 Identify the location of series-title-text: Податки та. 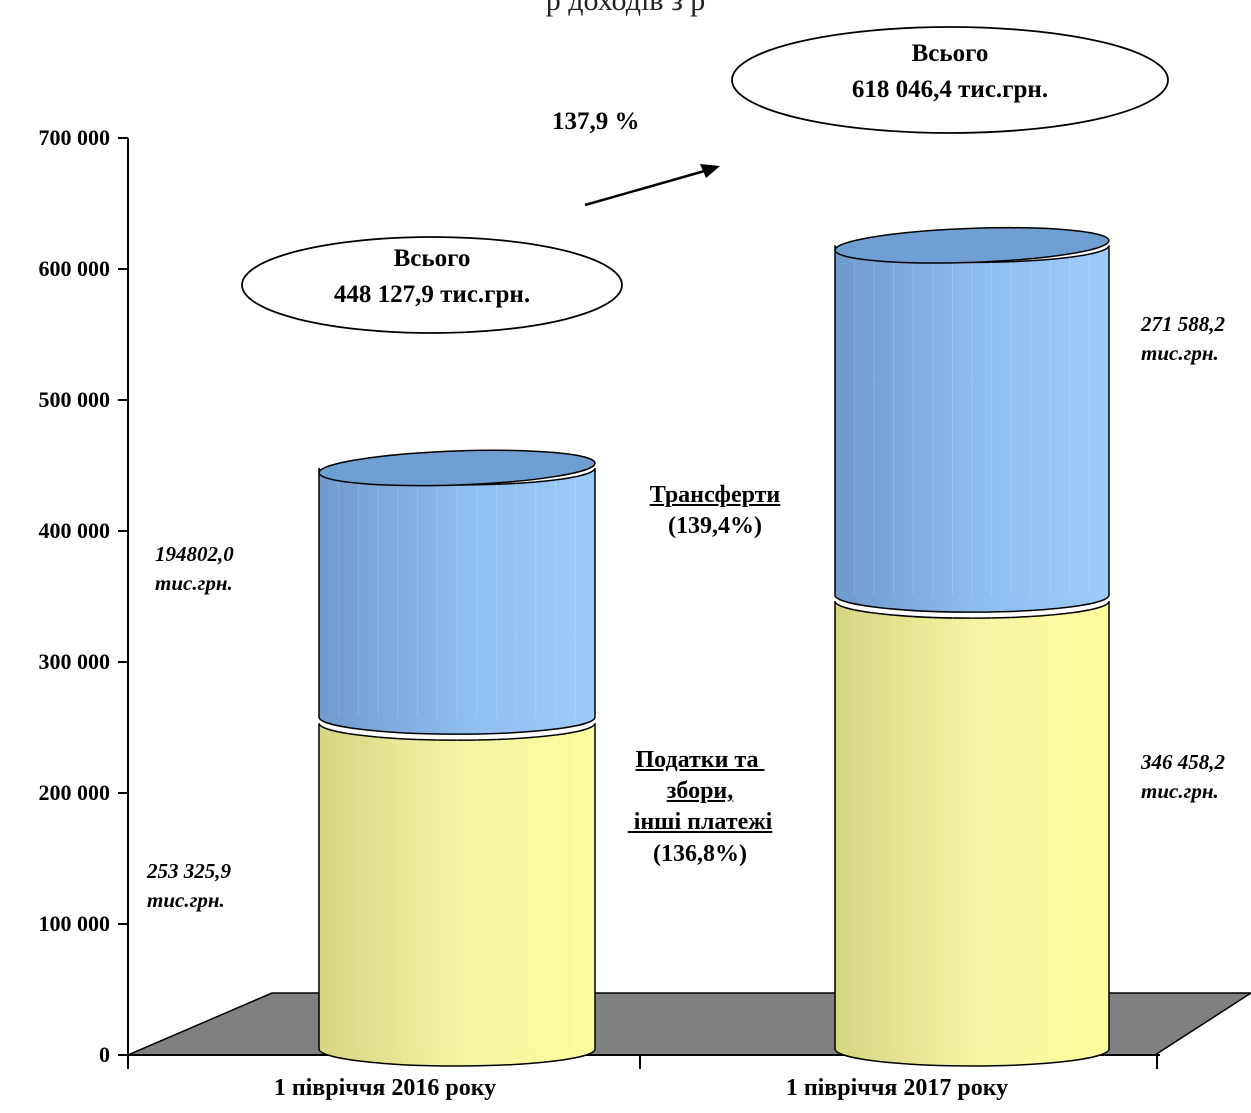
(700, 760).